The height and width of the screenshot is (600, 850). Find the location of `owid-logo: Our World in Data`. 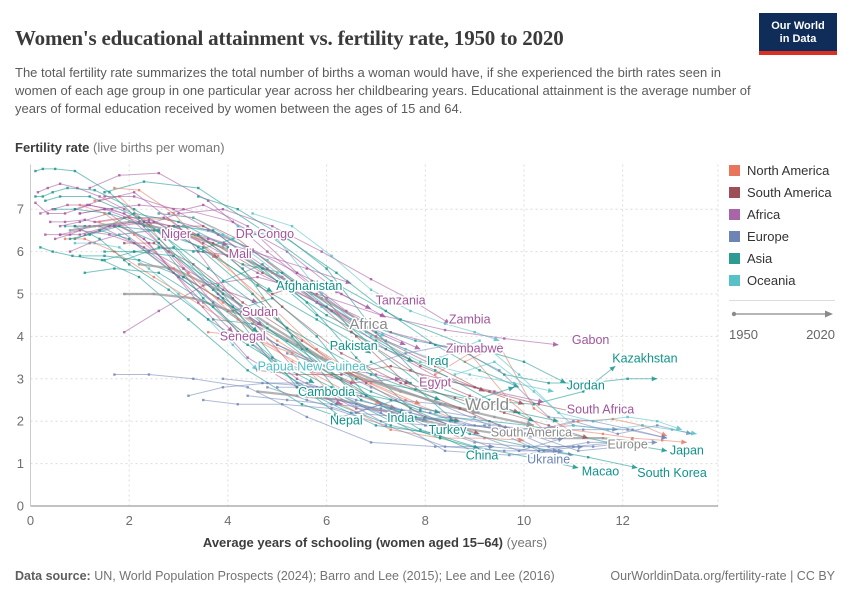

owid-logo: Our World in Data is located at coordinates (798, 34).